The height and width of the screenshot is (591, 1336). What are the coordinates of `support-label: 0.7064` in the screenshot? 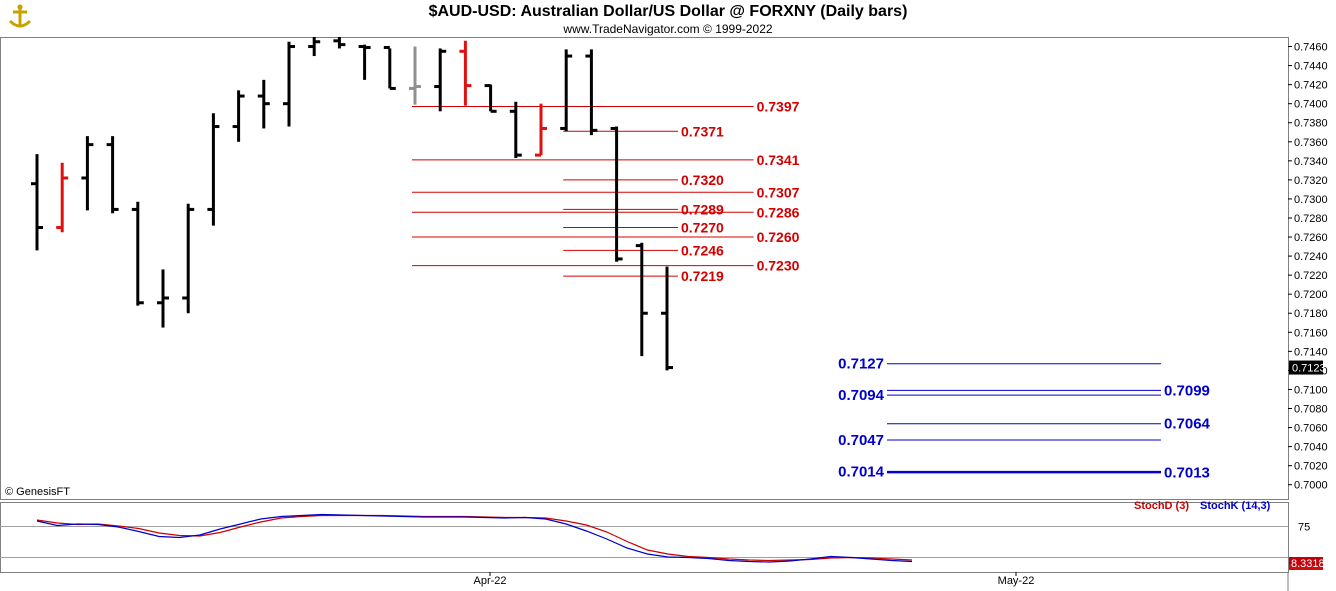 It's located at (1187, 424).